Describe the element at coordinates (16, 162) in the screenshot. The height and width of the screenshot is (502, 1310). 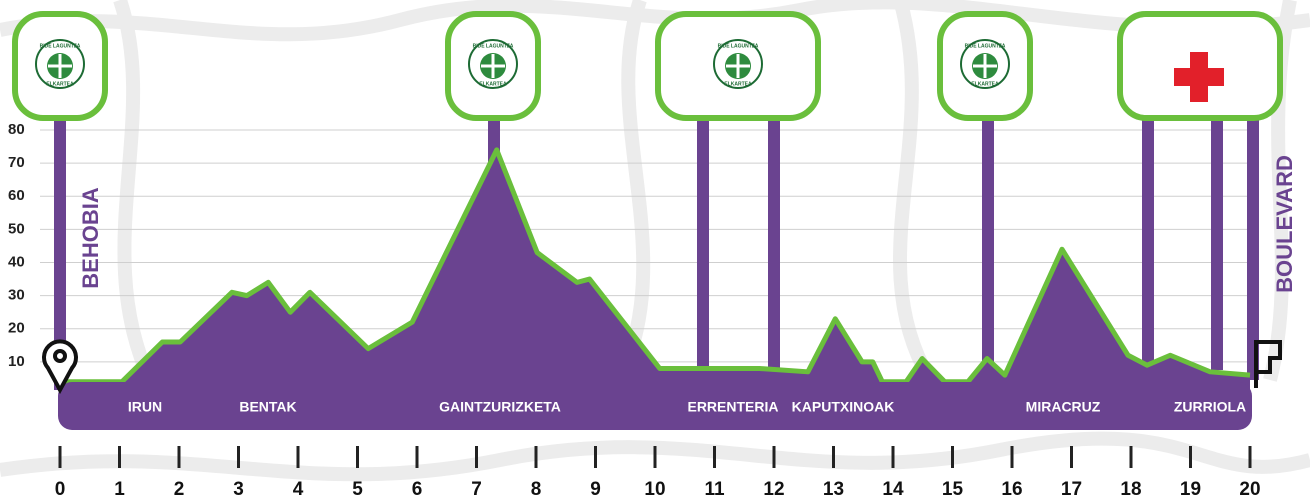
I see `y-tick-label: 70` at that location.